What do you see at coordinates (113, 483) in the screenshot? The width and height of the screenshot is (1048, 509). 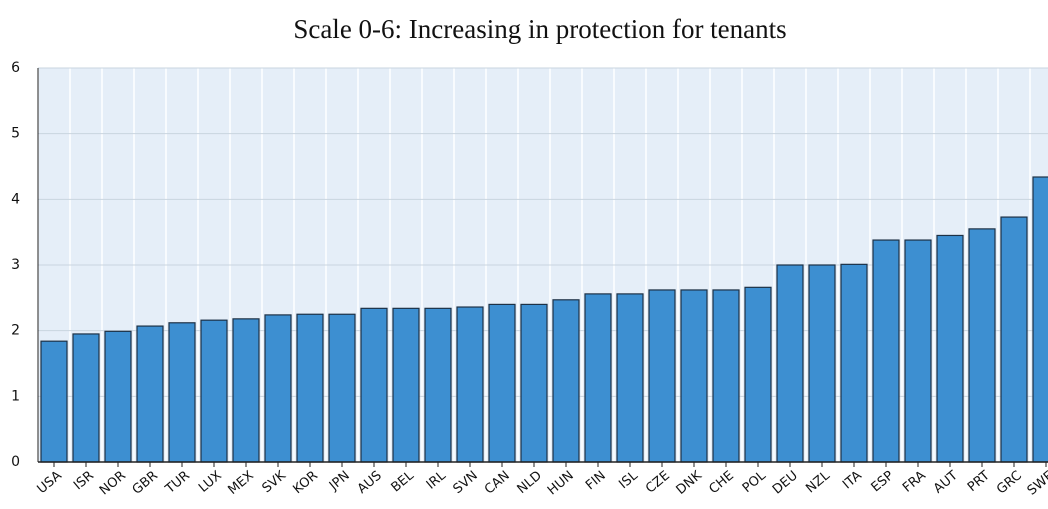 I see `x-tick-label: NOR` at bounding box center [113, 483].